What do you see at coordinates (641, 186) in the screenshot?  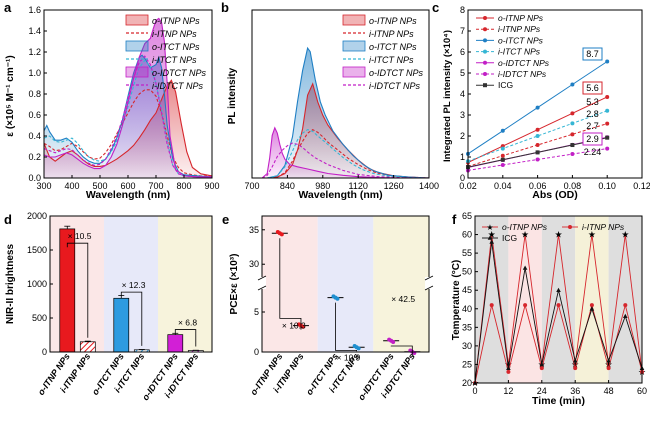 I see `x-tick-label: 0.12` at bounding box center [641, 186].